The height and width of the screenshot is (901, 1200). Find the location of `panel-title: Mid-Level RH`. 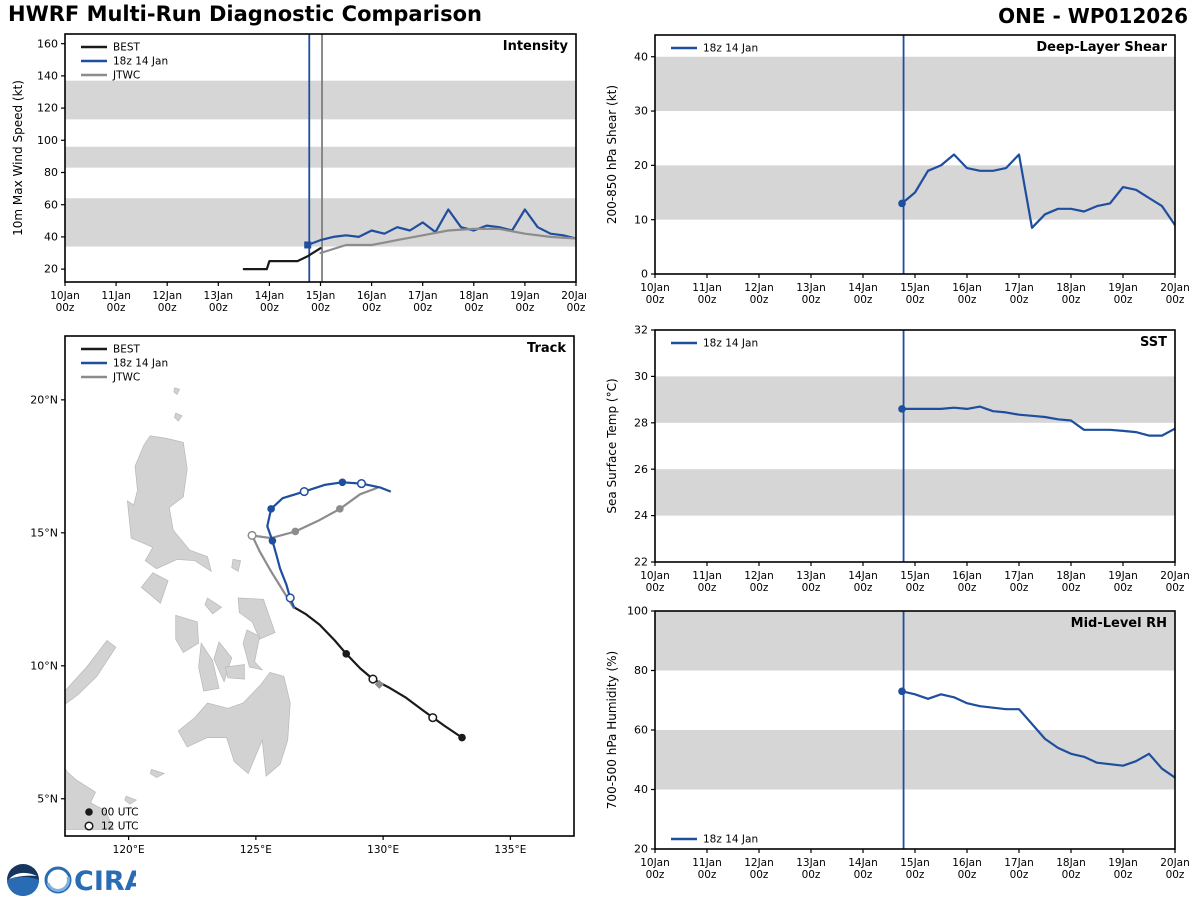

panel-title: Mid-Level RH is located at coordinates (1119, 623).